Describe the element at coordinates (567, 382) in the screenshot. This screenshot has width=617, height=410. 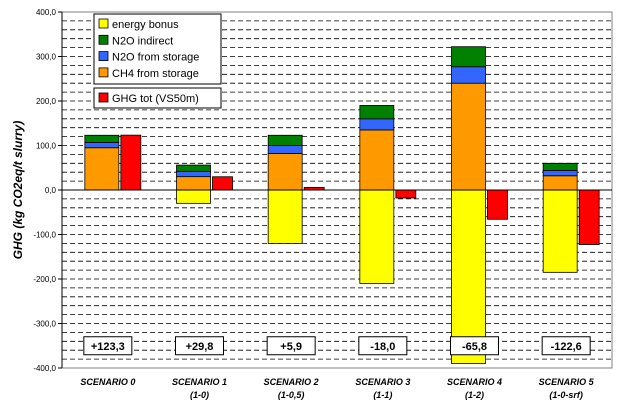
I see `x-tick-label: SCENARIO 5` at that location.